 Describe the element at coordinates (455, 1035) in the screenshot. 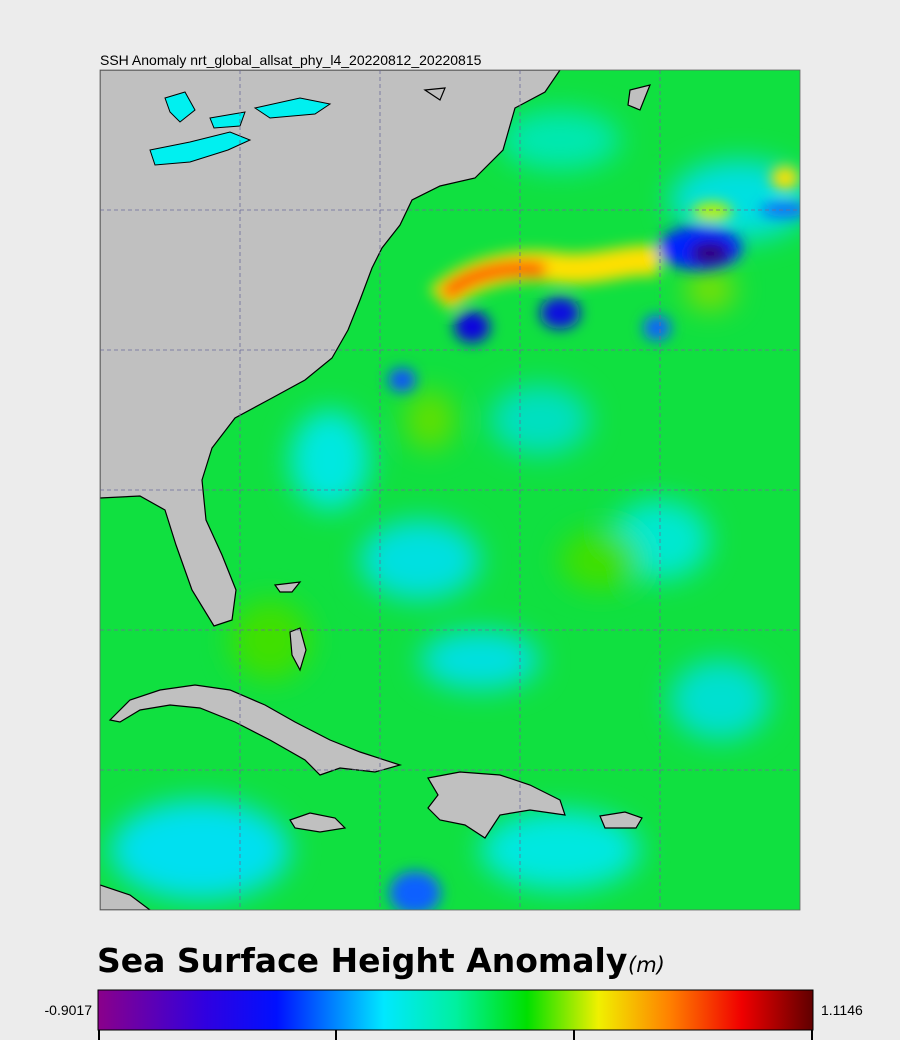

I see `colorbar-ticks` at that location.